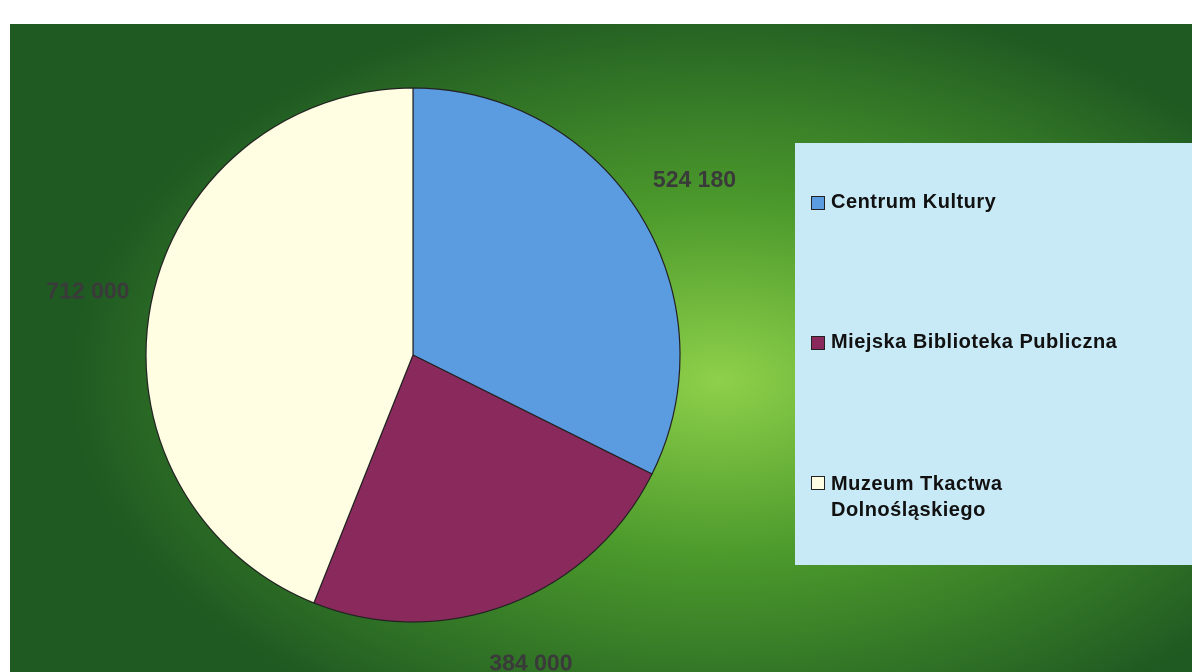  I want to click on legend-item: Miejska Biblioteka Publiczna, so click(964, 342).